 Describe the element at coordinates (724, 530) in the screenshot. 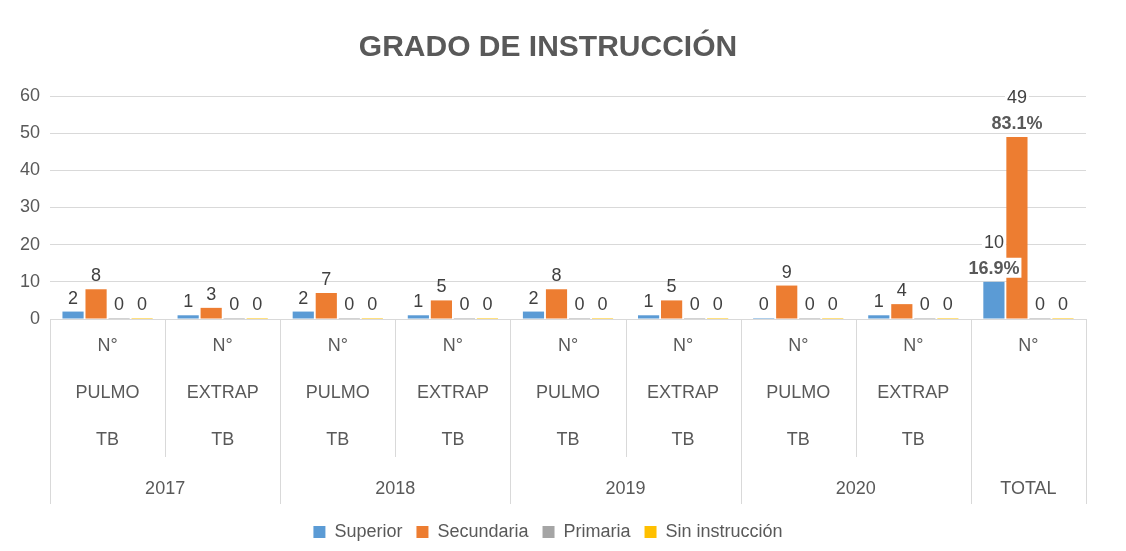

I see `legend-label: Sin instrucción` at that location.